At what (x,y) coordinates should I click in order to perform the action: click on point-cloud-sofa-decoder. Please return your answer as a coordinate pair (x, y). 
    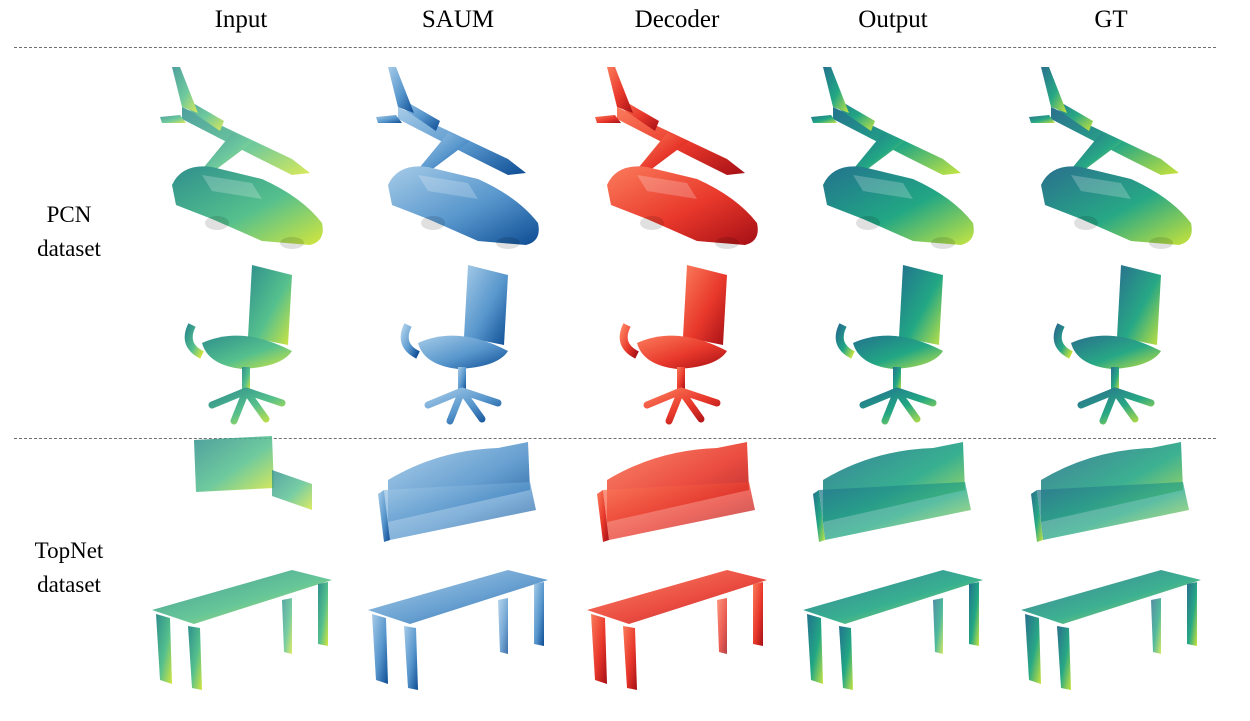
    Looking at the image, I should click on (676, 492).